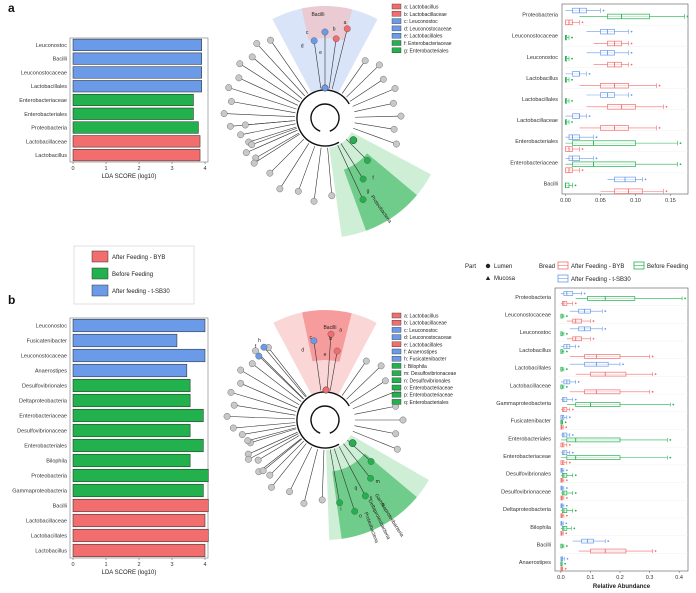 This screenshot has width=696, height=593. Describe the element at coordinates (428, 389) in the screenshot. I see `b-clade-legend-label: o: Enterobacteriaceae` at that location.